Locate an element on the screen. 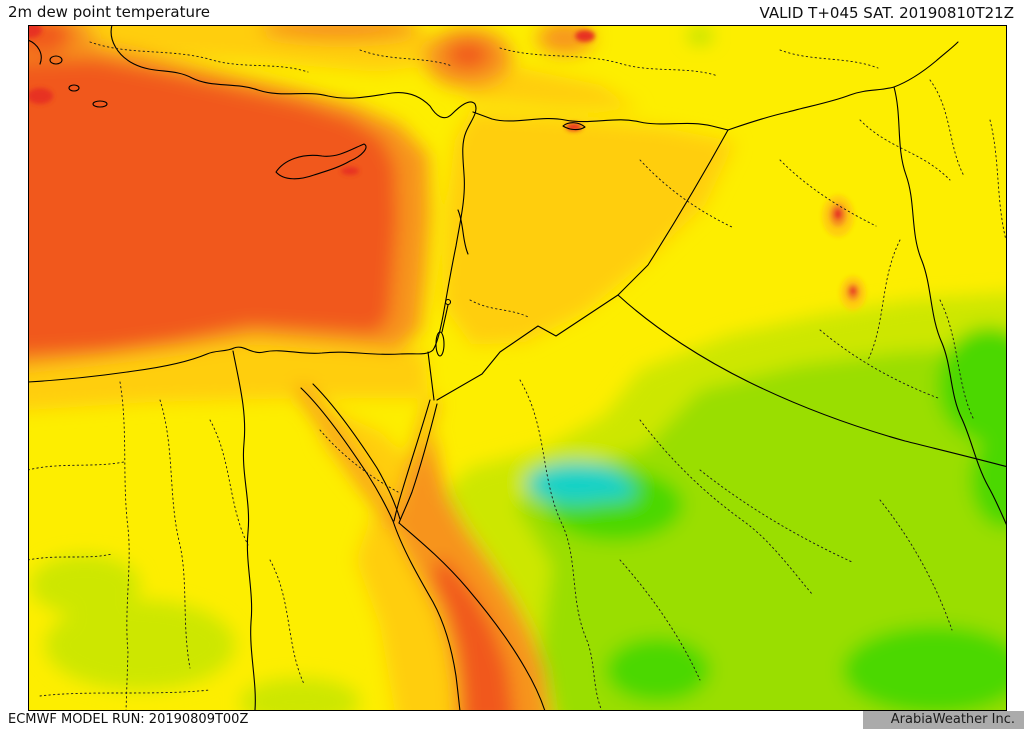 Image resolution: width=1024 pixels, height=729 pixels. valid-time-label: VALID T+045 SAT. 20190810T21Z is located at coordinates (886, 13).